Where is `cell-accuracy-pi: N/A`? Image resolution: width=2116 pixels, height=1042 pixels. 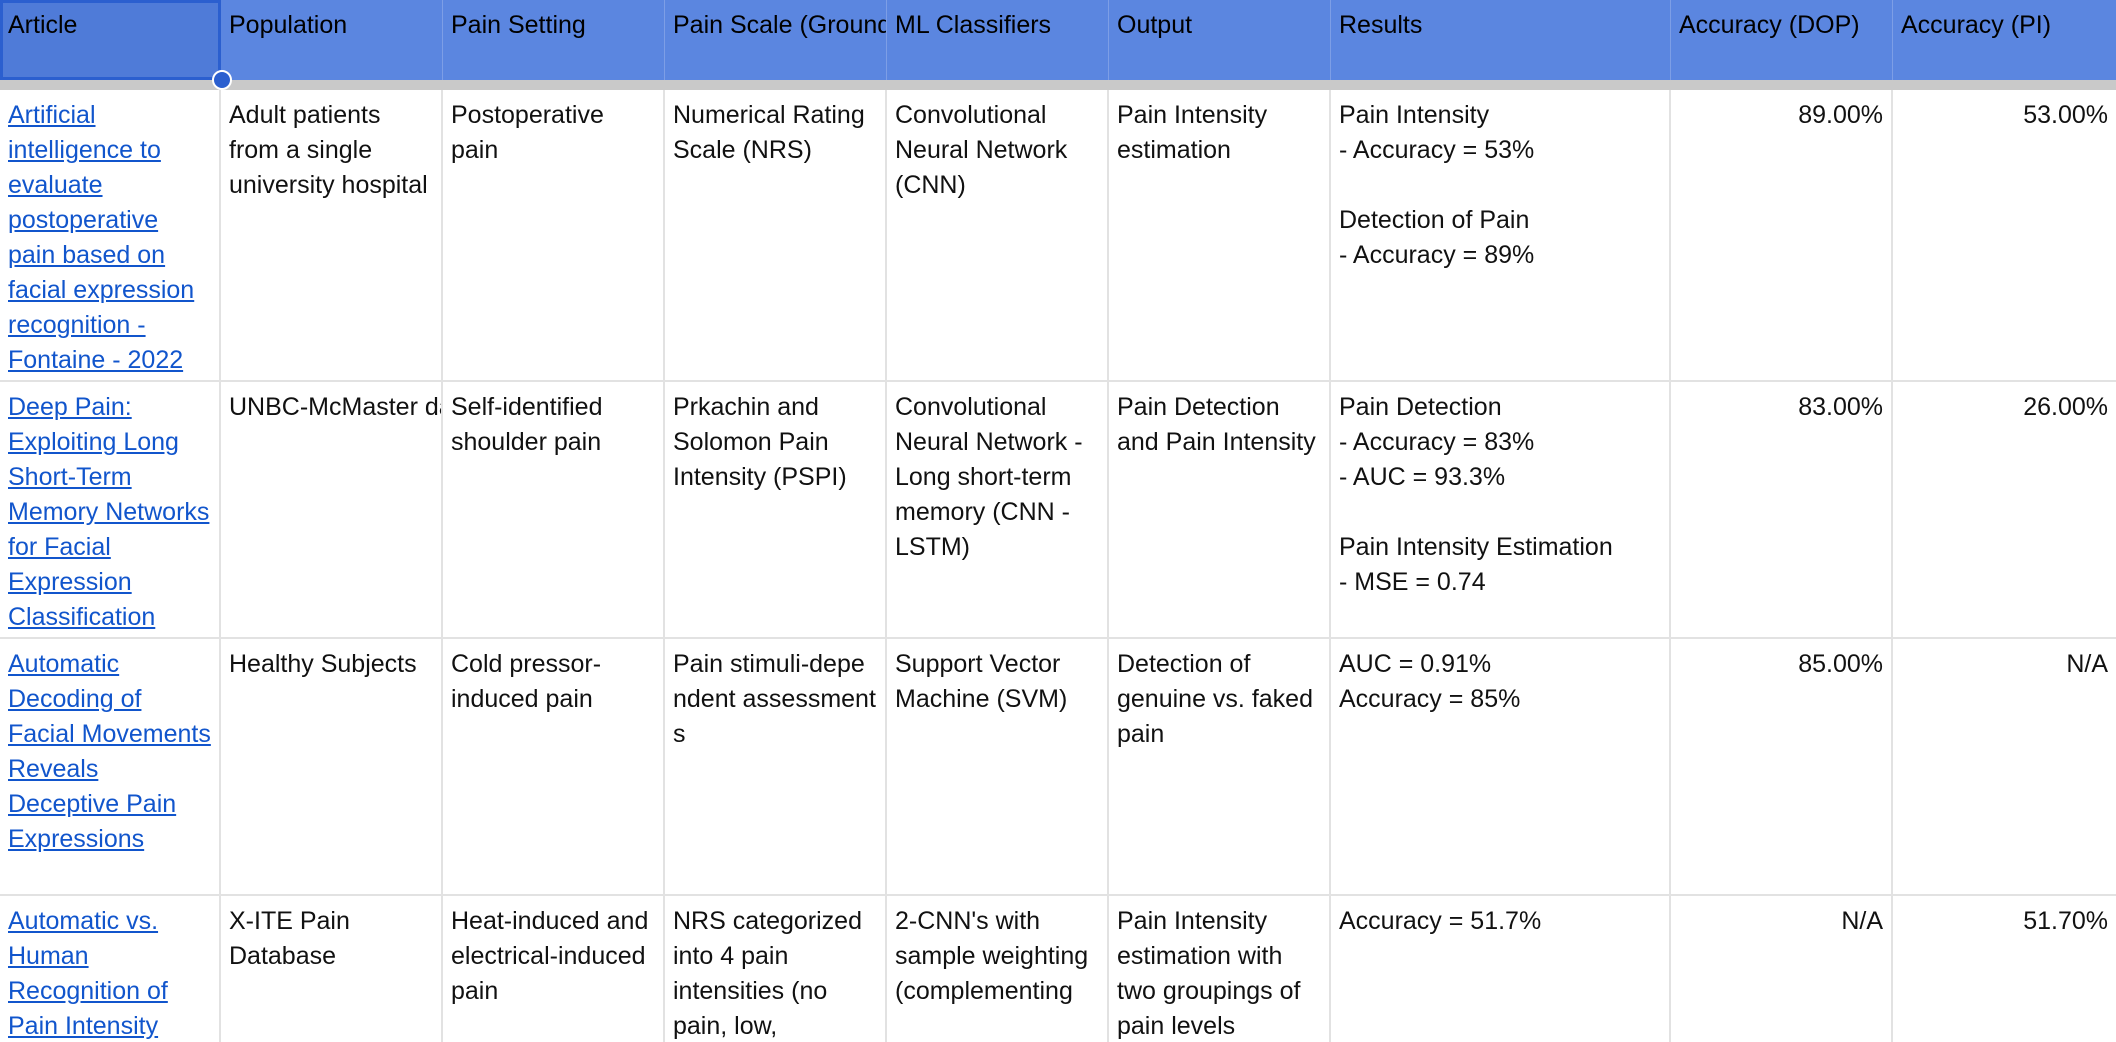
cell-accuracy-pi: N/A is located at coordinates (2087, 664).